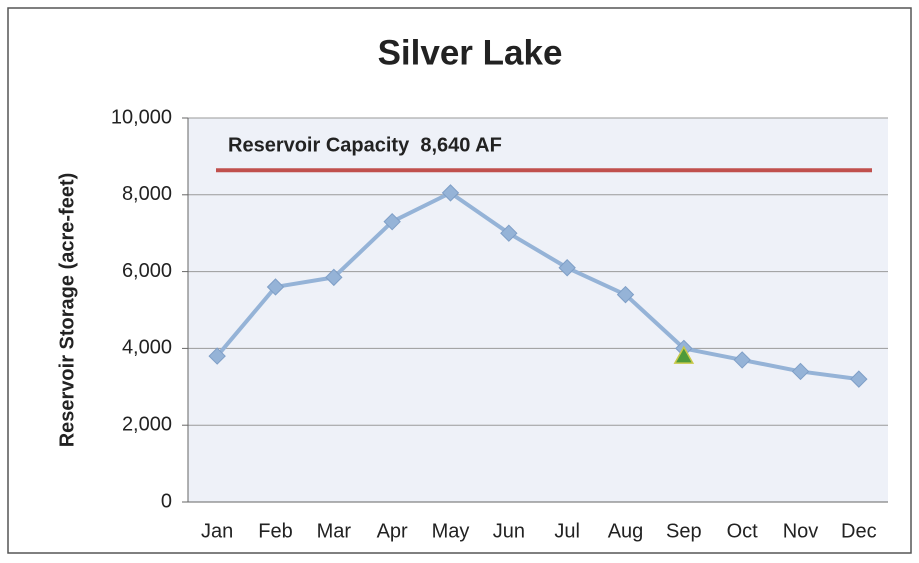 Image resolution: width=919 pixels, height=563 pixels. What do you see at coordinates (470, 52) in the screenshot?
I see `chart-title: Silver Lake` at bounding box center [470, 52].